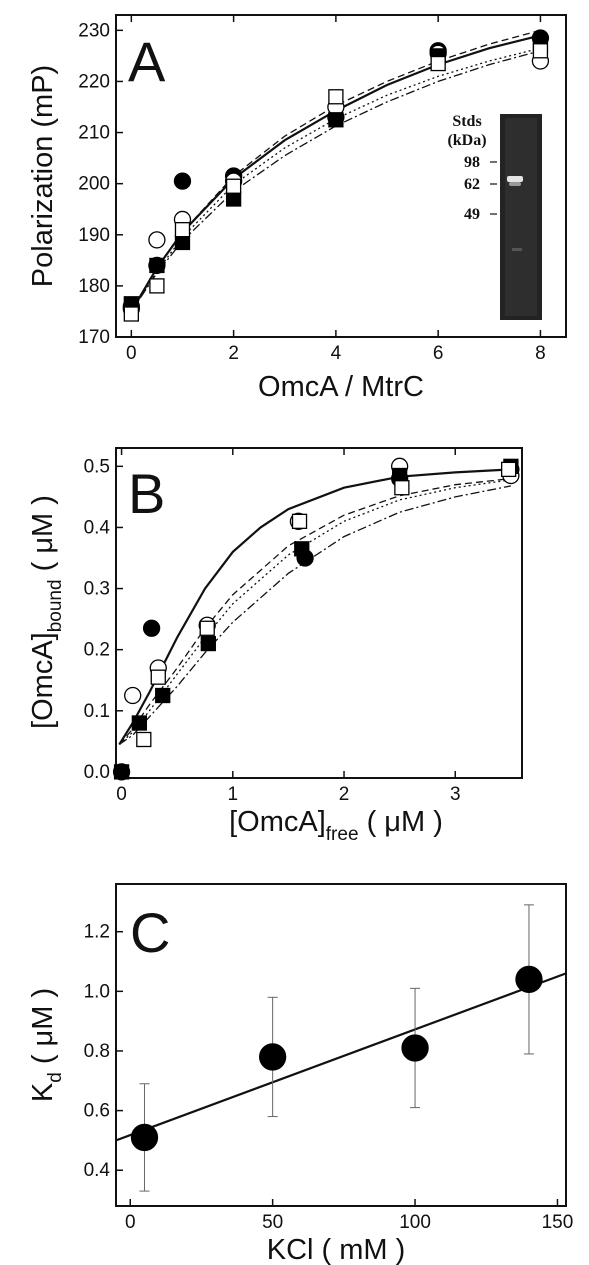 Image resolution: width=589 pixels, height=1265 pixels. Describe the element at coordinates (341, 387) in the screenshot. I see `panel-a-x-axis-label: OmcA / MtrC` at that location.